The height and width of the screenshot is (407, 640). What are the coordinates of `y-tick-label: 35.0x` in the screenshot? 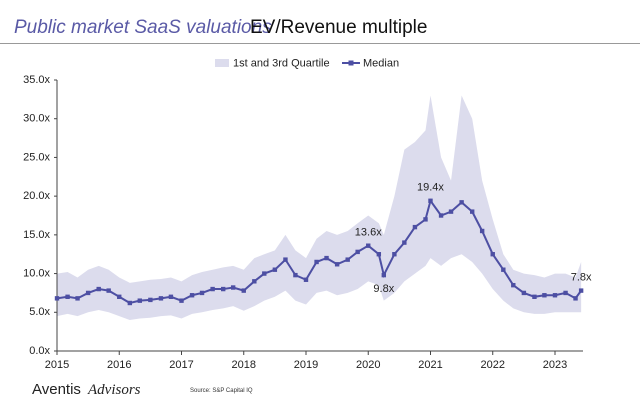 It's located at (36, 80).